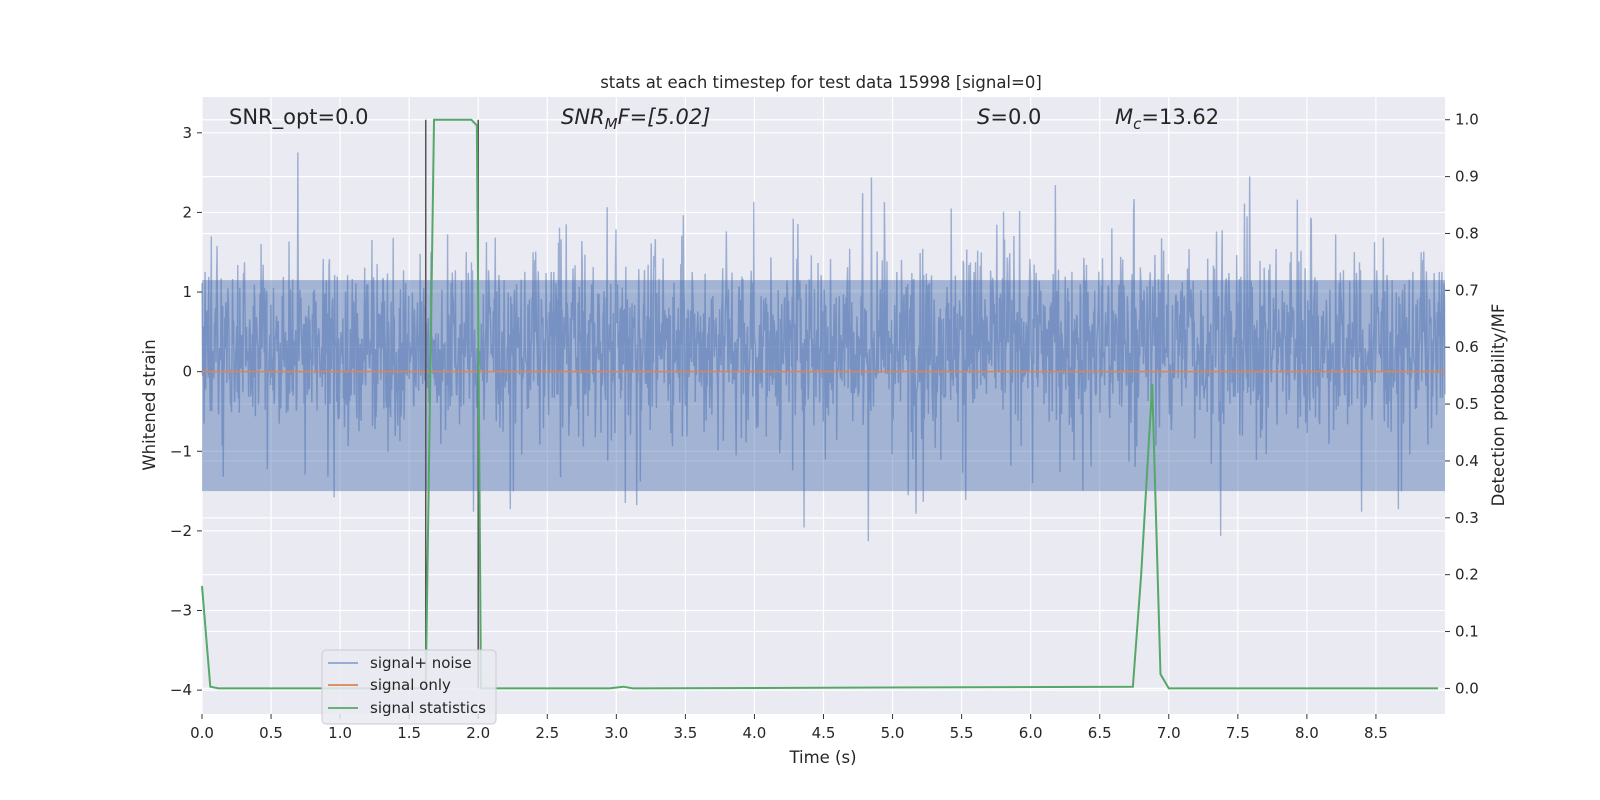 The image size is (1600, 800). Describe the element at coordinates (181, 451) in the screenshot. I see `y-tick-label: −1` at that location.